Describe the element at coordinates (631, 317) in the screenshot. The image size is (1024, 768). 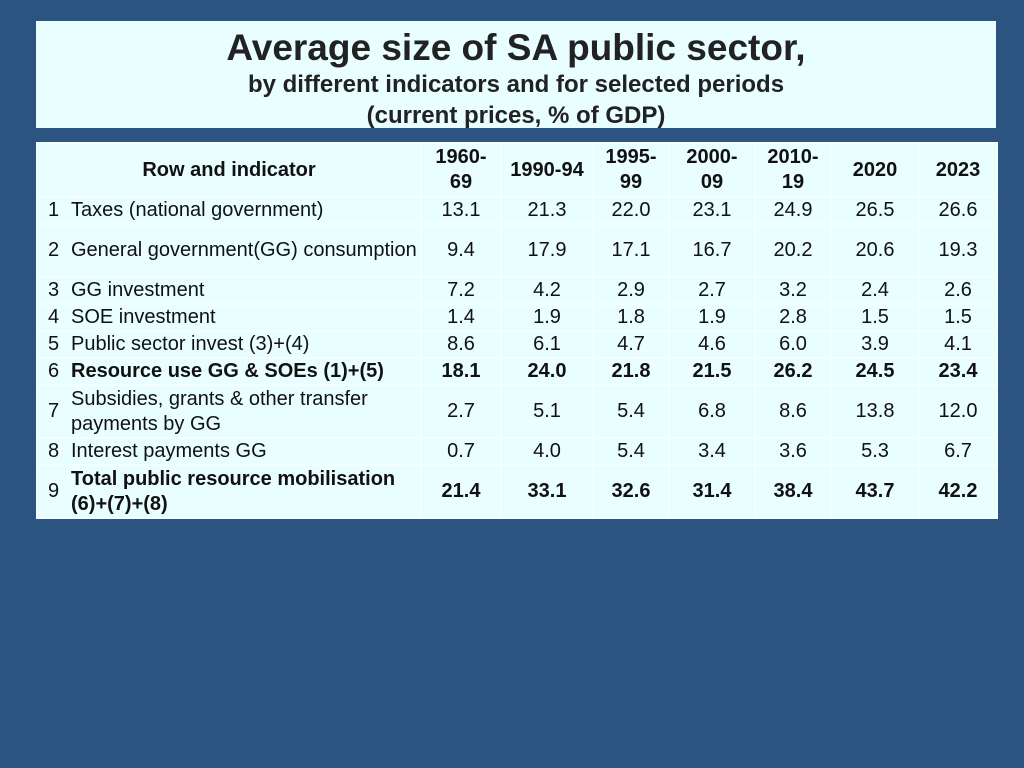
I see `table-cell-value: 1.8` at that location.